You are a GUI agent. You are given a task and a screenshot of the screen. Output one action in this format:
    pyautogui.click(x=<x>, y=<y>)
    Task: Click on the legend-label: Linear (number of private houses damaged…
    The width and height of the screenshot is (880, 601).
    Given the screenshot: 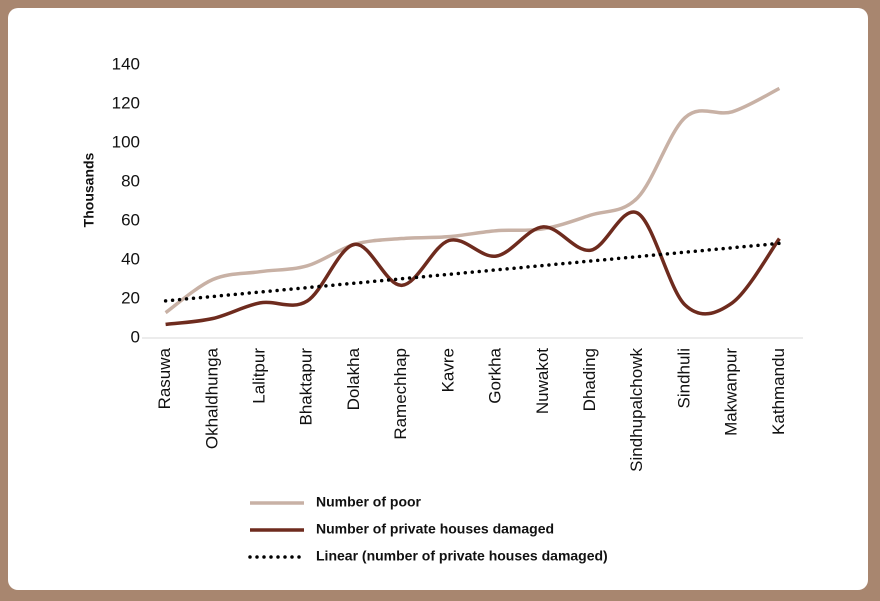 What is the action you would take?
    pyautogui.click(x=462, y=556)
    